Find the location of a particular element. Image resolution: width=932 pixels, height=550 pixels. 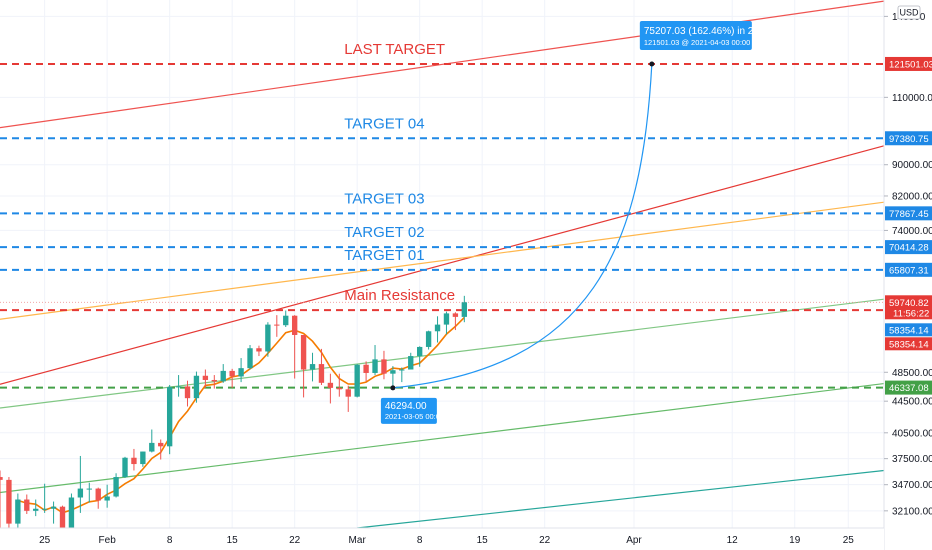

level-label-1: TARGET 04 is located at coordinates (384, 123).